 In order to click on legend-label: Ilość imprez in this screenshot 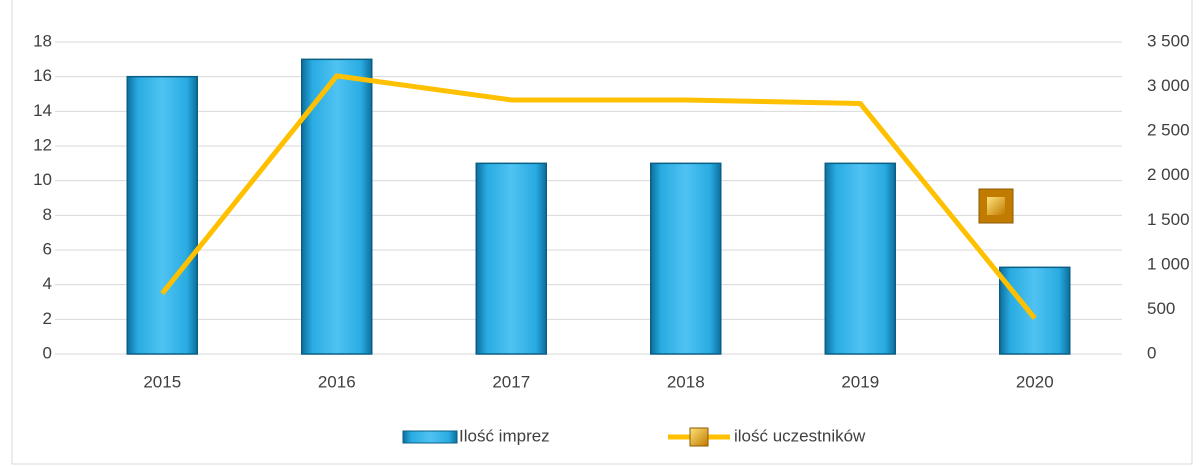, I will do `click(504, 435)`.